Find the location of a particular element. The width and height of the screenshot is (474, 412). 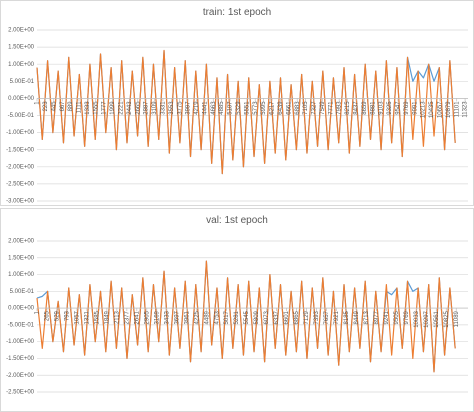

x-tick-label: 9505 is located at coordinates (397, 317).